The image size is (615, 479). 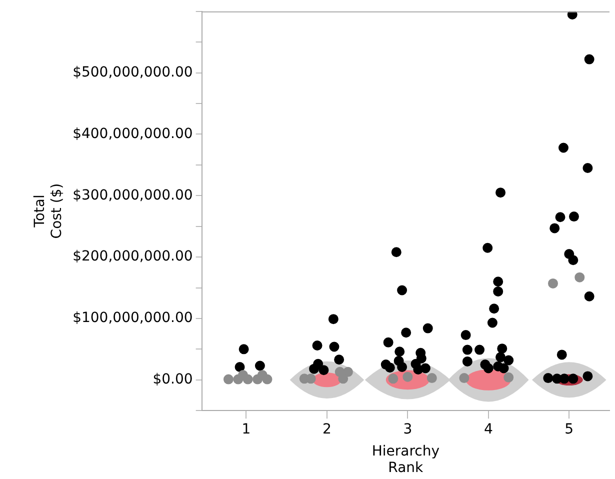 What do you see at coordinates (132, 134) in the screenshot?
I see `y-tick-label: $400,000,000.00` at bounding box center [132, 134].